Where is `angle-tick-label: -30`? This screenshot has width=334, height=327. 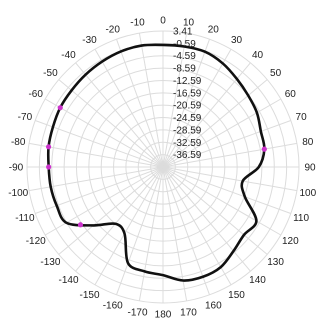 angle-tick-label: -30 is located at coordinates (89, 40).